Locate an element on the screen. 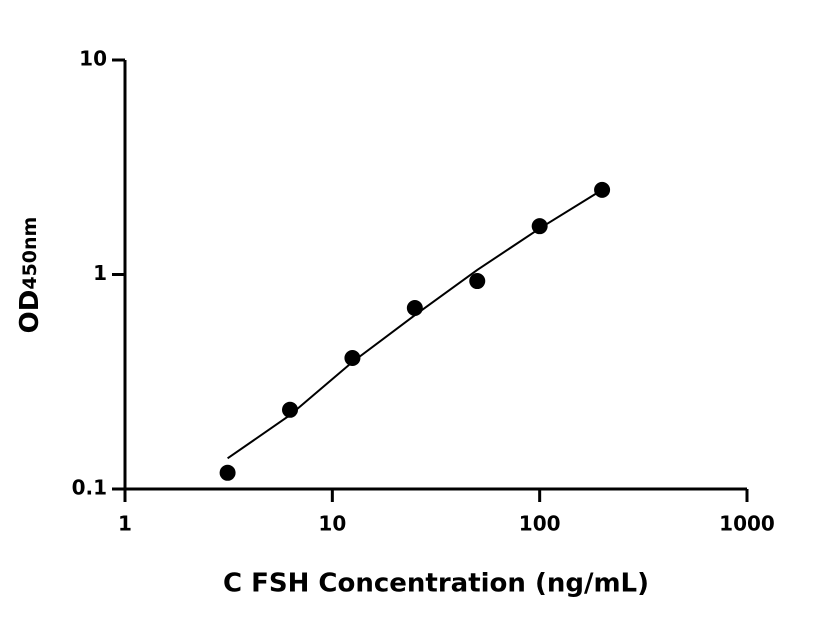 The height and width of the screenshot is (640, 816). y-axis-label: OD450nm is located at coordinates (30, 275).